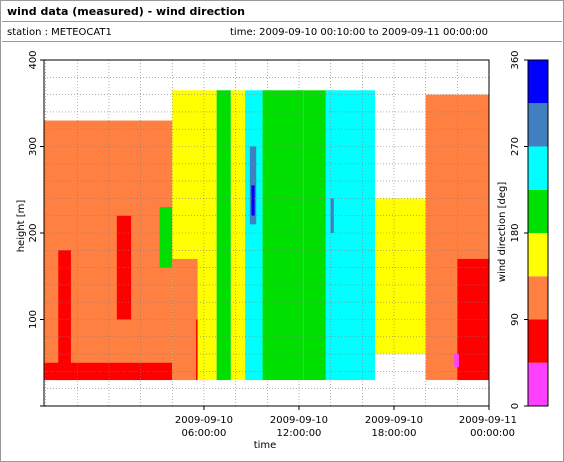  I want to click on station-label: station : METEOCAT1, so click(59, 32).